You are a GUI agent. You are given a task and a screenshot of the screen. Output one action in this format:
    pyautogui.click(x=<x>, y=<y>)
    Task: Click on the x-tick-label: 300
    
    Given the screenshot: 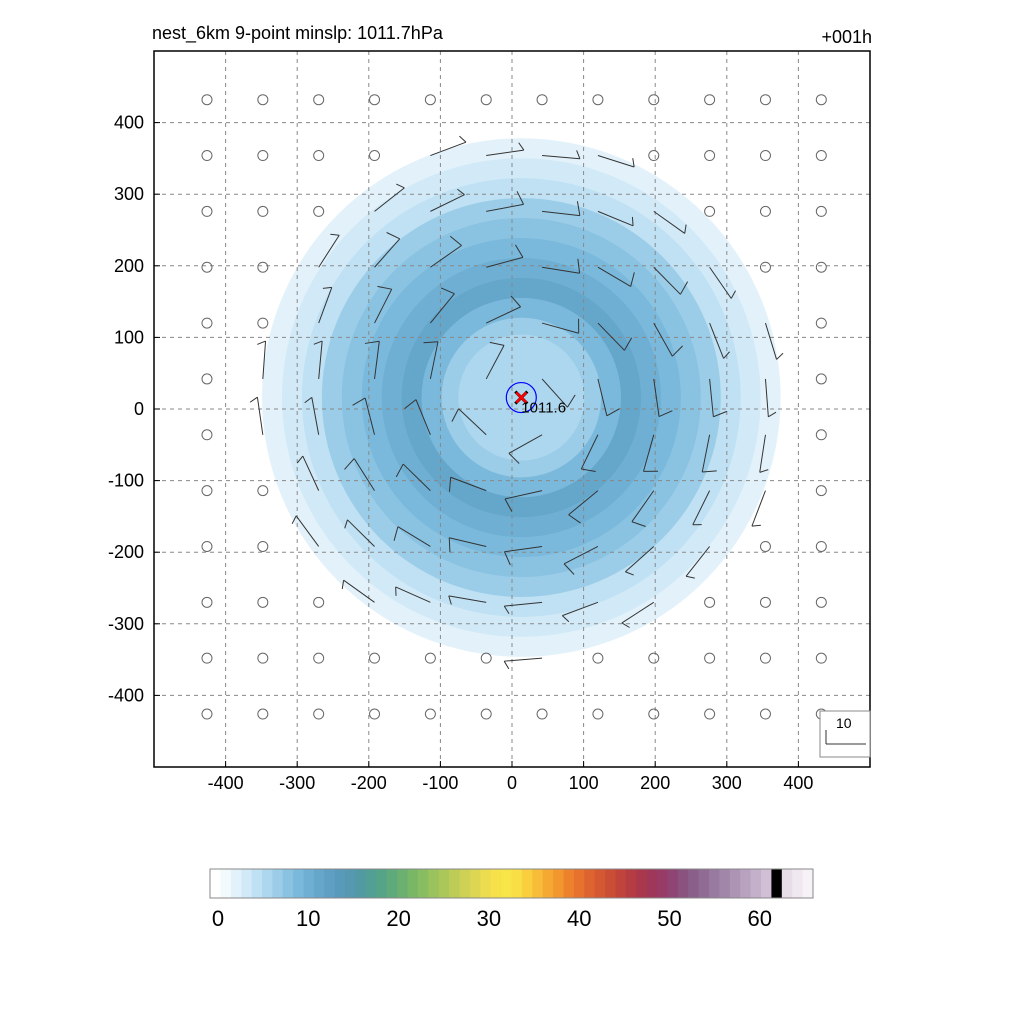 What is the action you would take?
    pyautogui.click(x=727, y=783)
    